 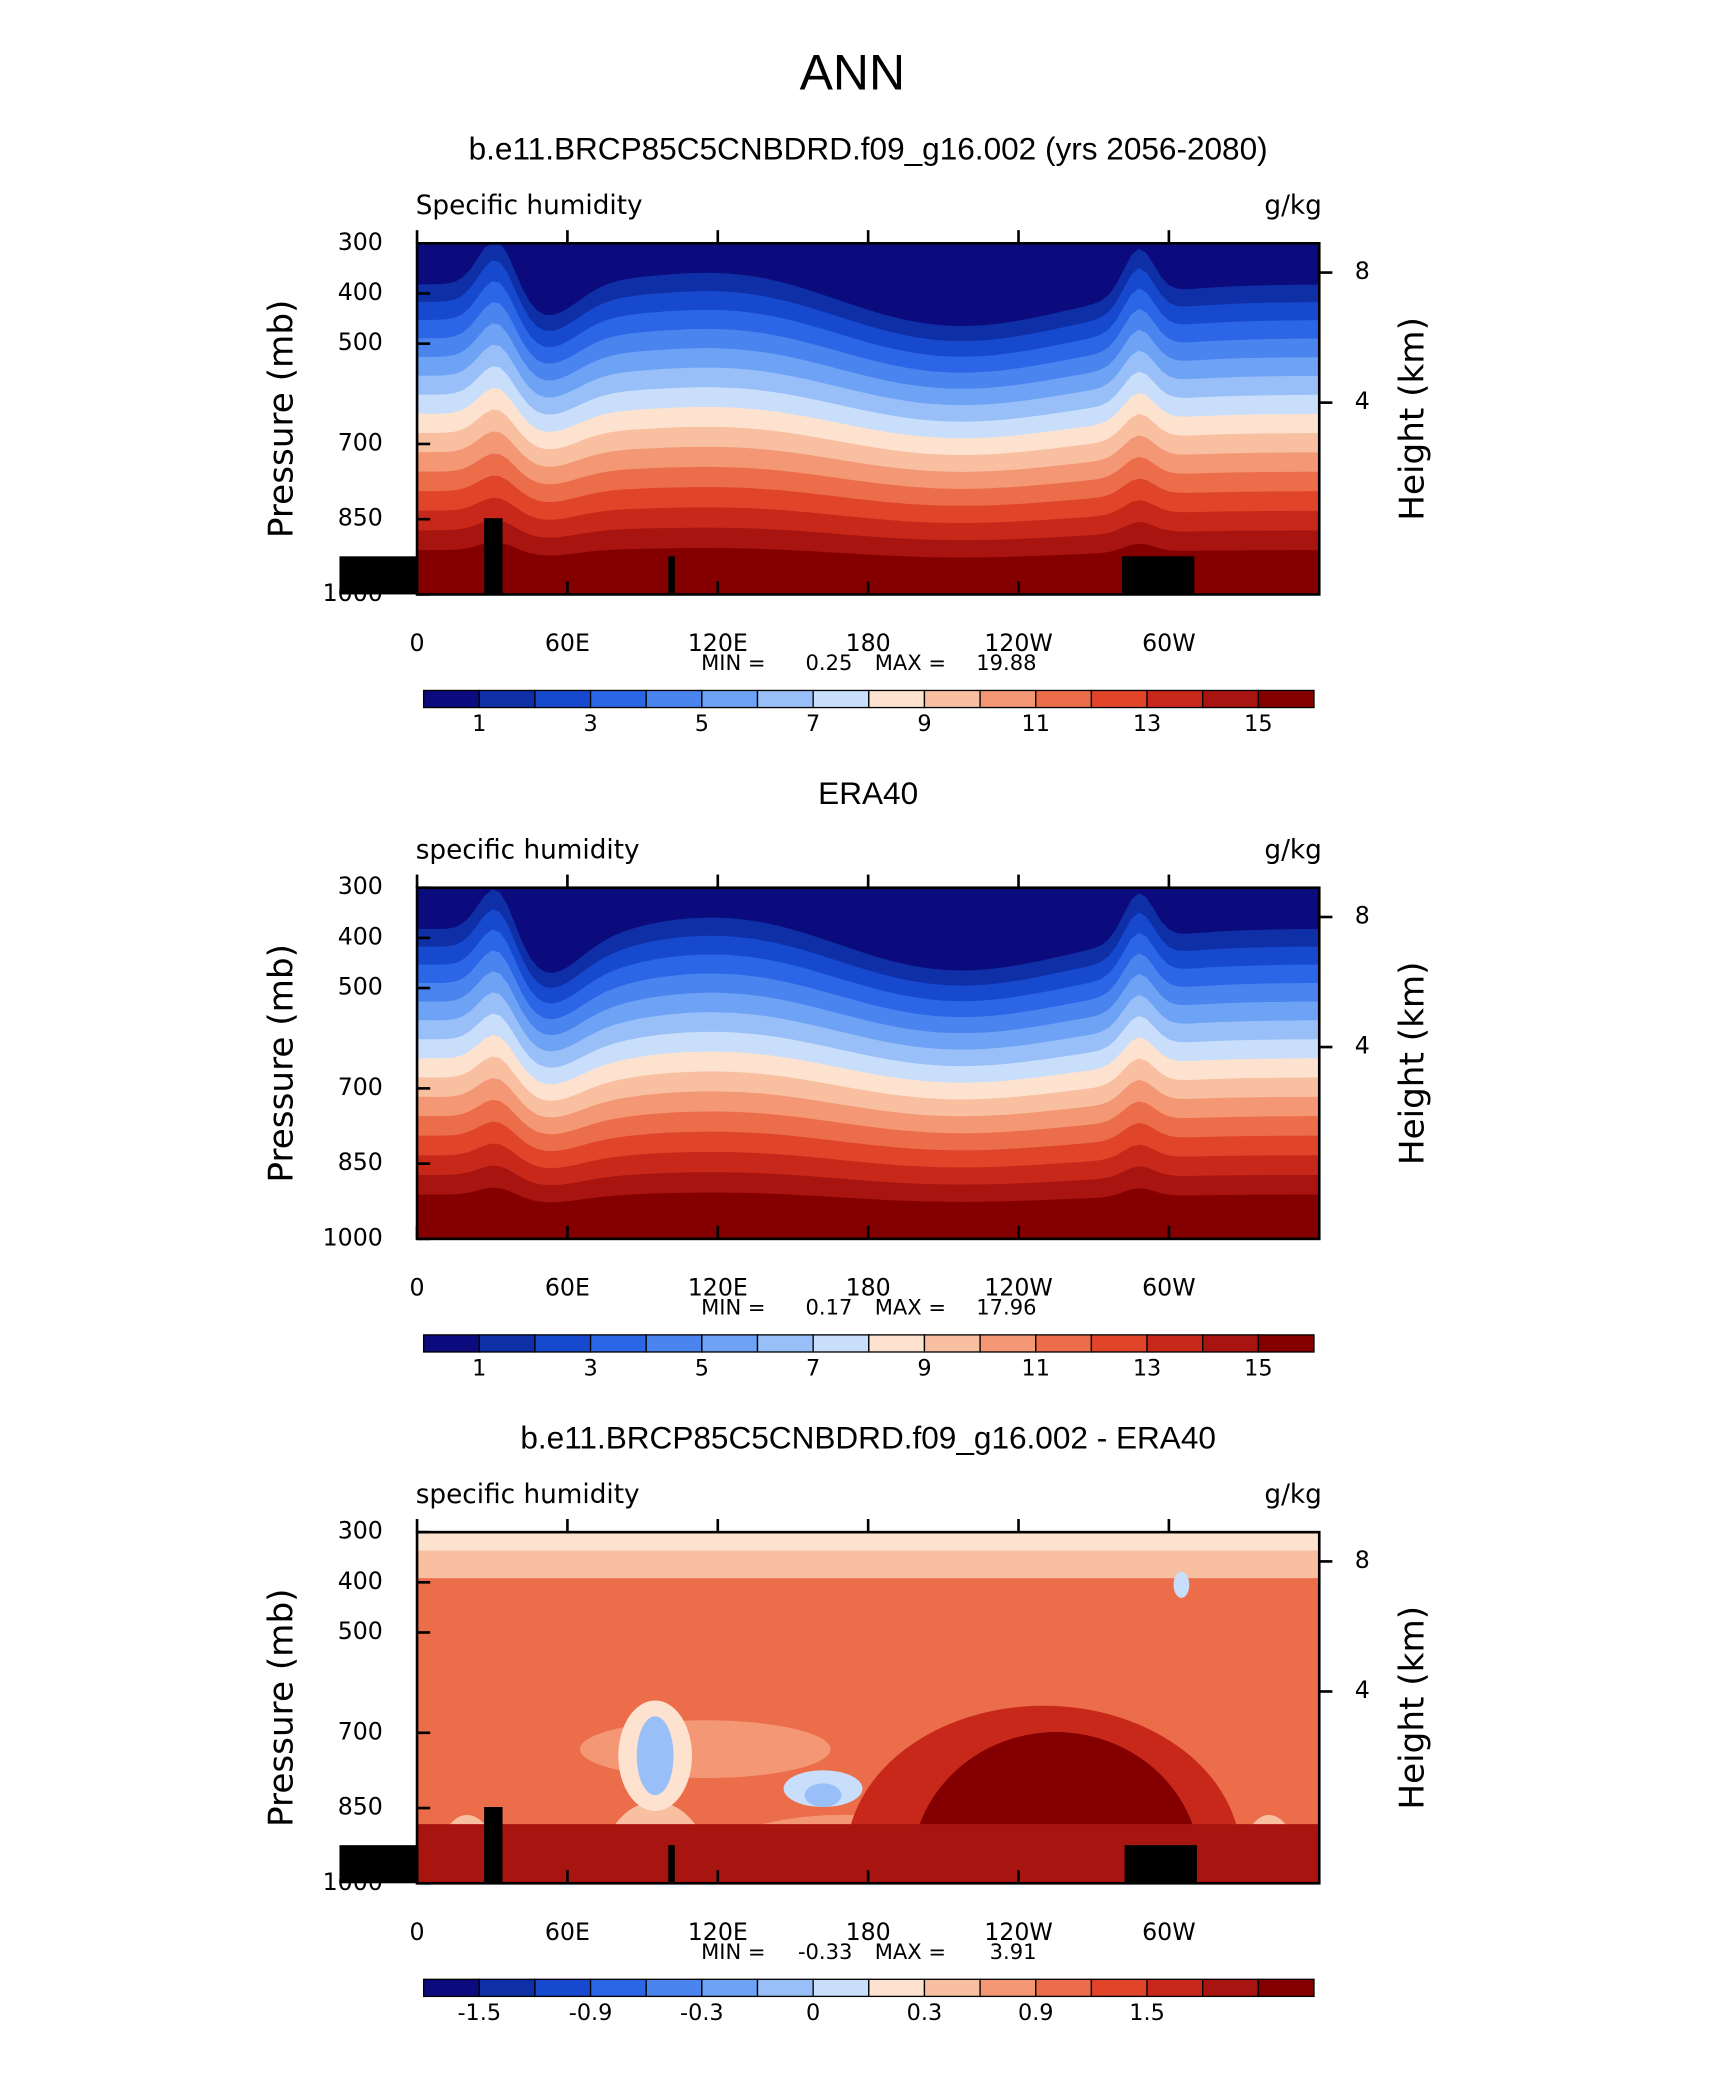 What do you see at coordinates (360, 886) in the screenshot?
I see `y-tick-label: 300` at bounding box center [360, 886].